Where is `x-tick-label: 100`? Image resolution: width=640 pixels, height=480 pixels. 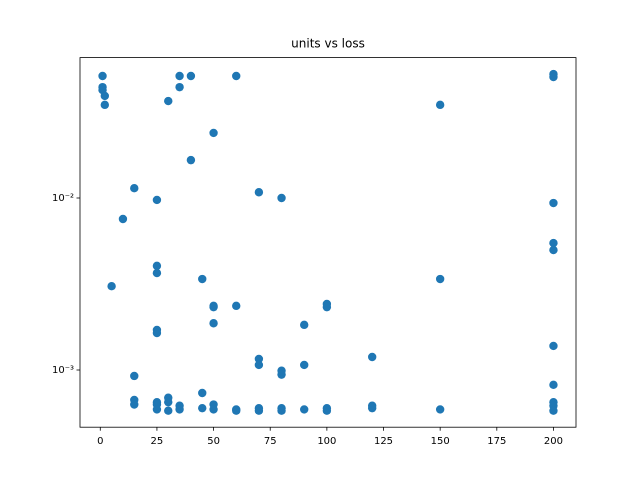
x-tick-label: 100 is located at coordinates (326, 441).